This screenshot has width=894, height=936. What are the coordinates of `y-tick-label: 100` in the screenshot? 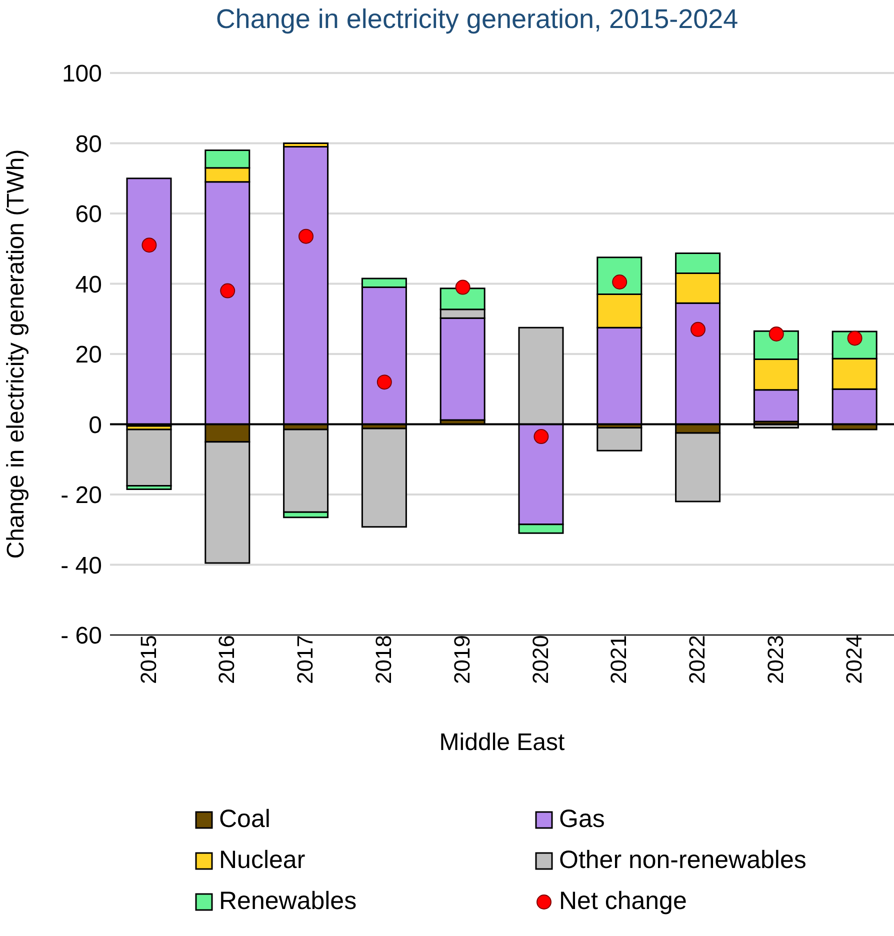 It's located at (82, 74).